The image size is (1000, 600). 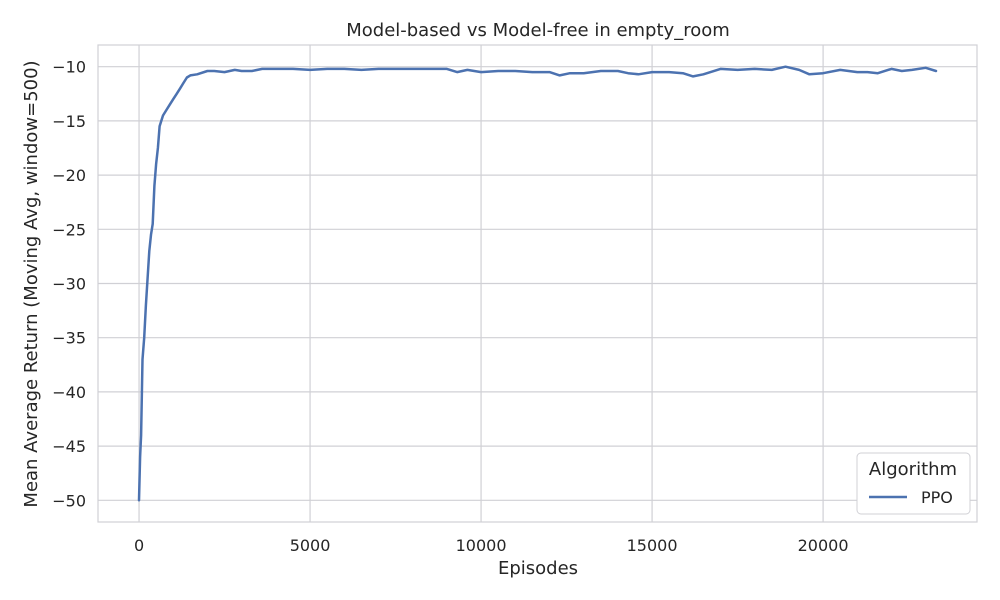 What do you see at coordinates (69, 67) in the screenshot?
I see `y-tick-label: −10` at bounding box center [69, 67].